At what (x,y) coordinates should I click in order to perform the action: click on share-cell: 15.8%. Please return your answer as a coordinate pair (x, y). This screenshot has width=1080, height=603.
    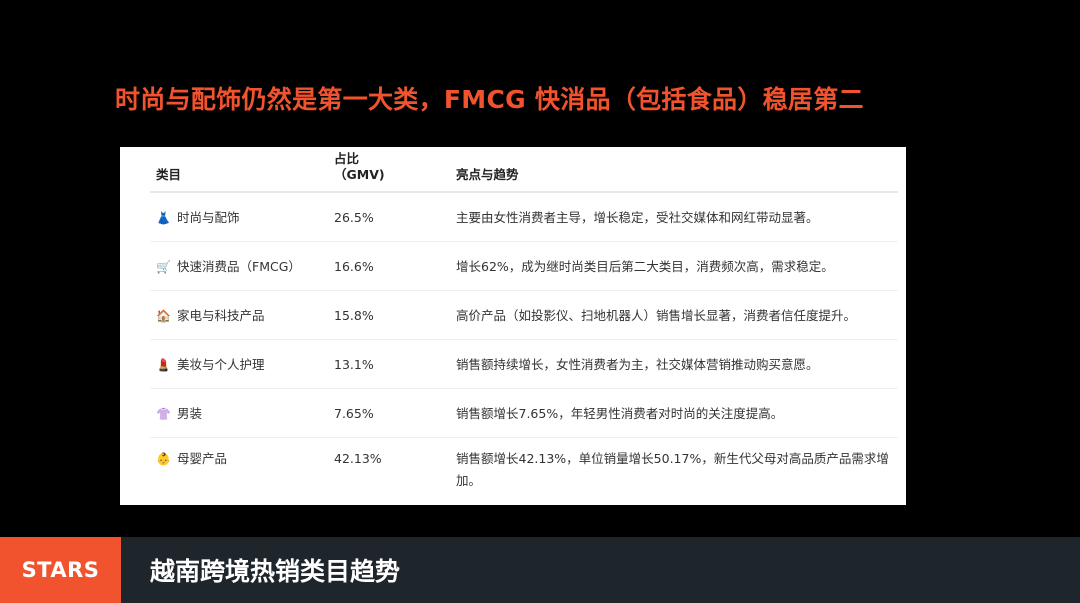
    Looking at the image, I should click on (389, 315).